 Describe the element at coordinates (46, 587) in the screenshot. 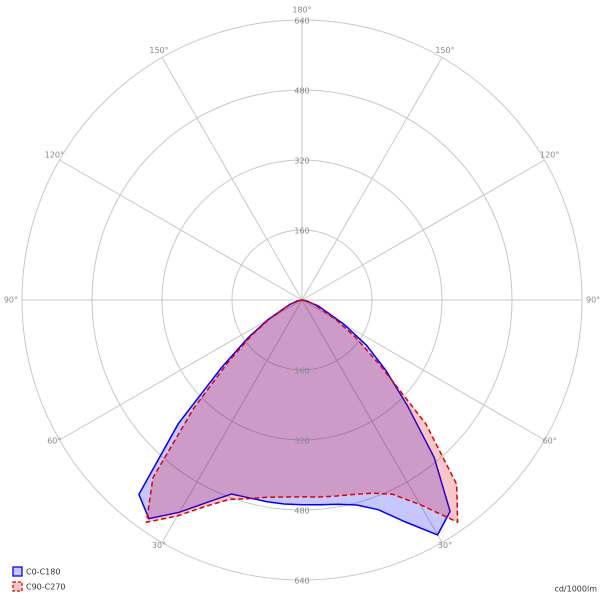

I see `legend-label: C90-C270` at that location.